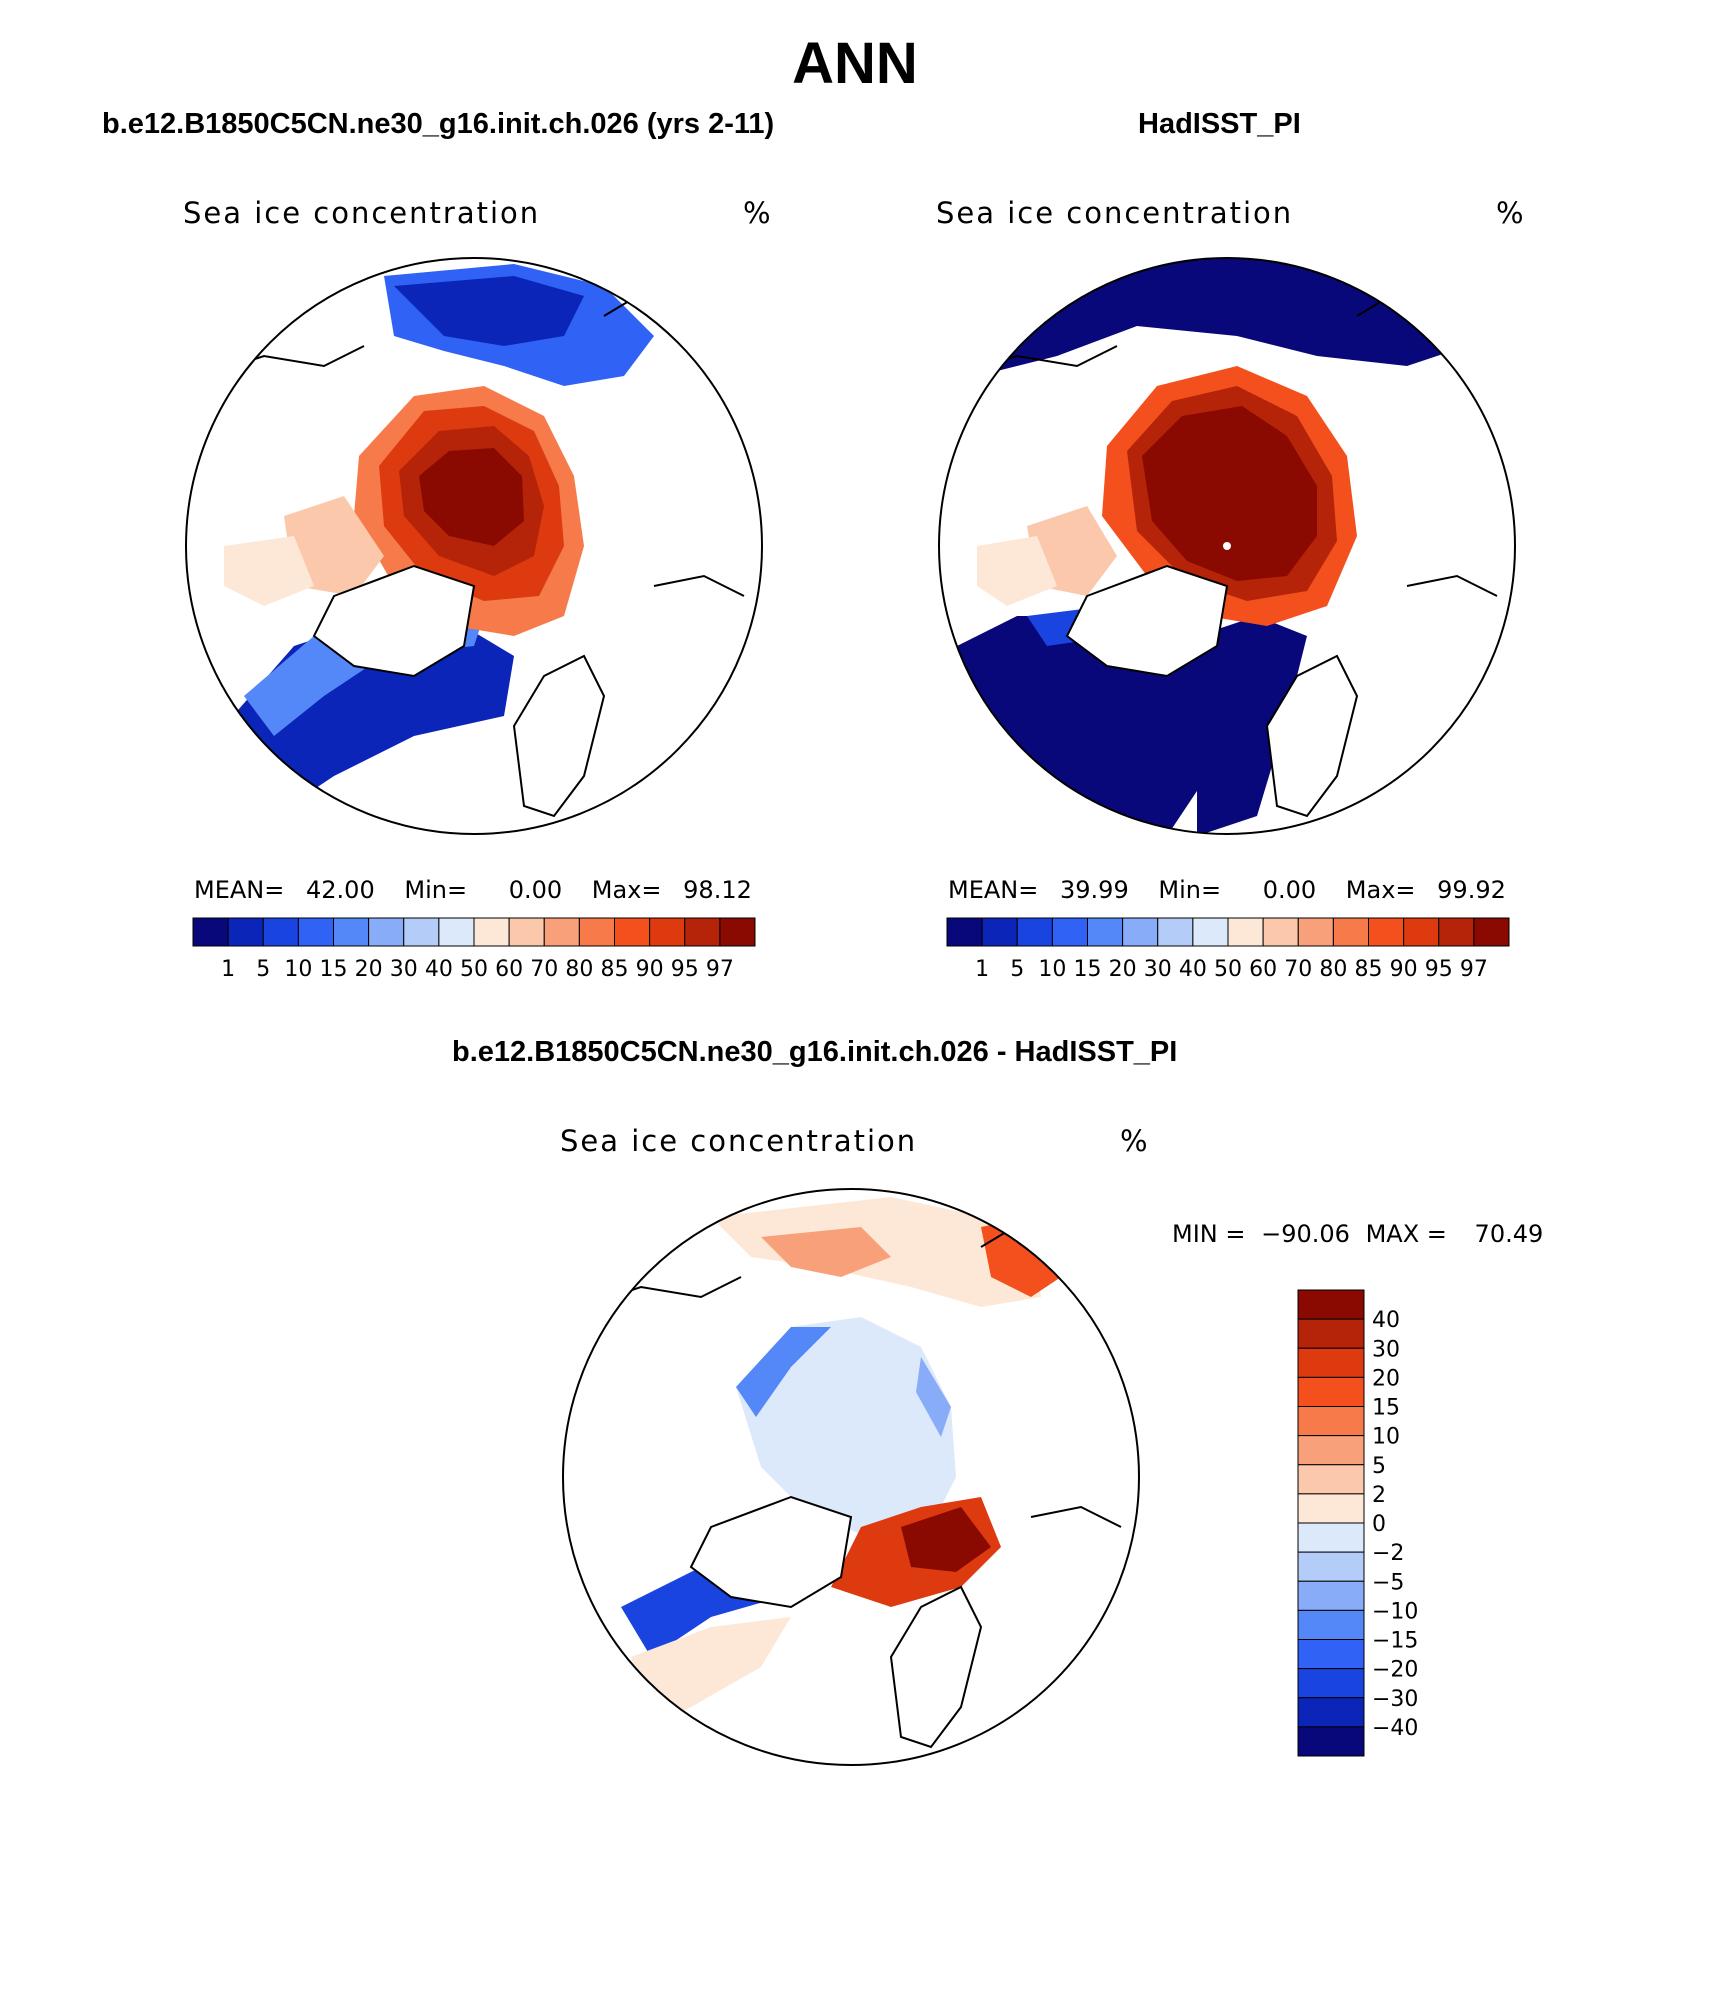 The width and height of the screenshot is (1710, 1994). I want to click on colorbar-observations: 1 5 10 15 20 30 40 50 60 70 80 85 90 95 97, so click(1228, 949).